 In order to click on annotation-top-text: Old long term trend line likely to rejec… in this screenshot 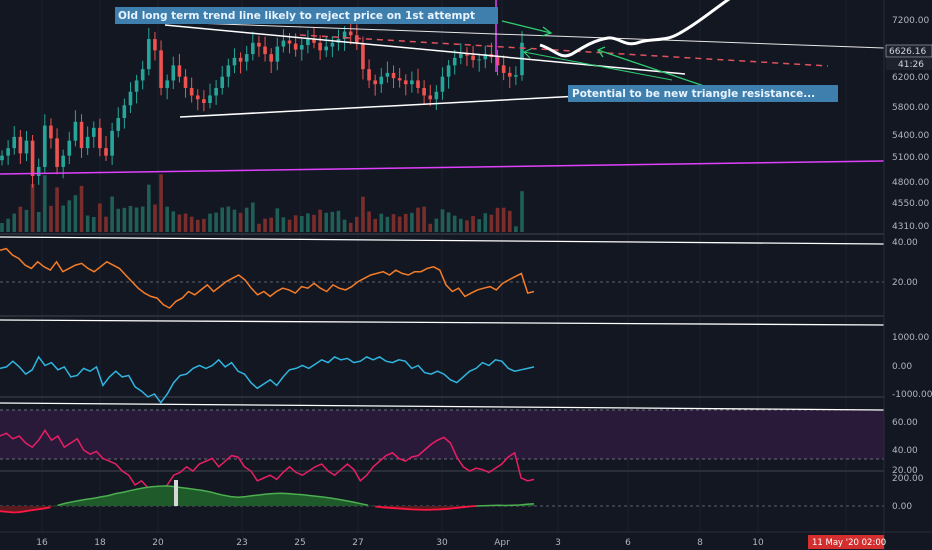, I will do `click(296, 16)`.